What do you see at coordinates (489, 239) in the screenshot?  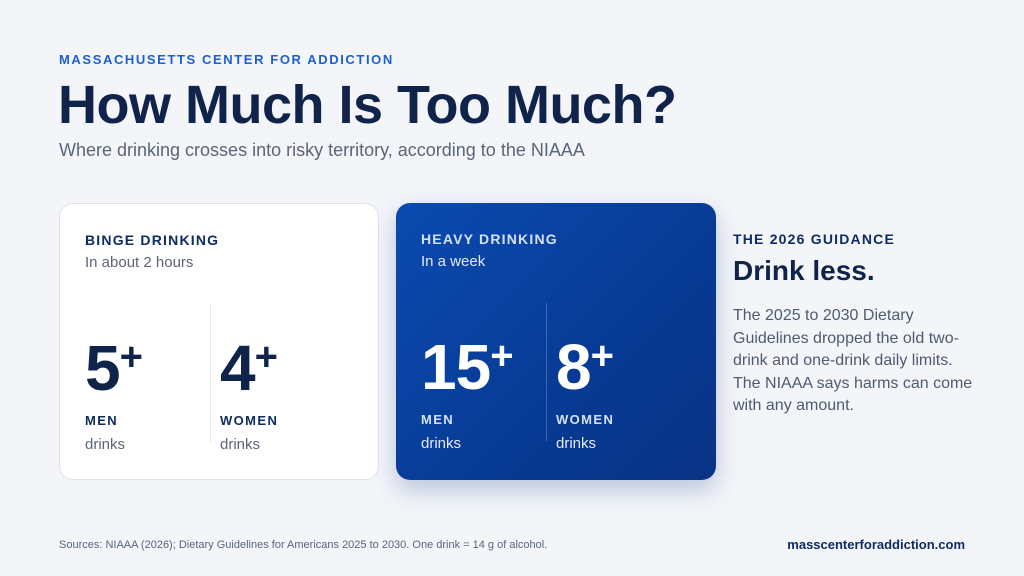 I see `card-label: HEAVY DRINKING` at bounding box center [489, 239].